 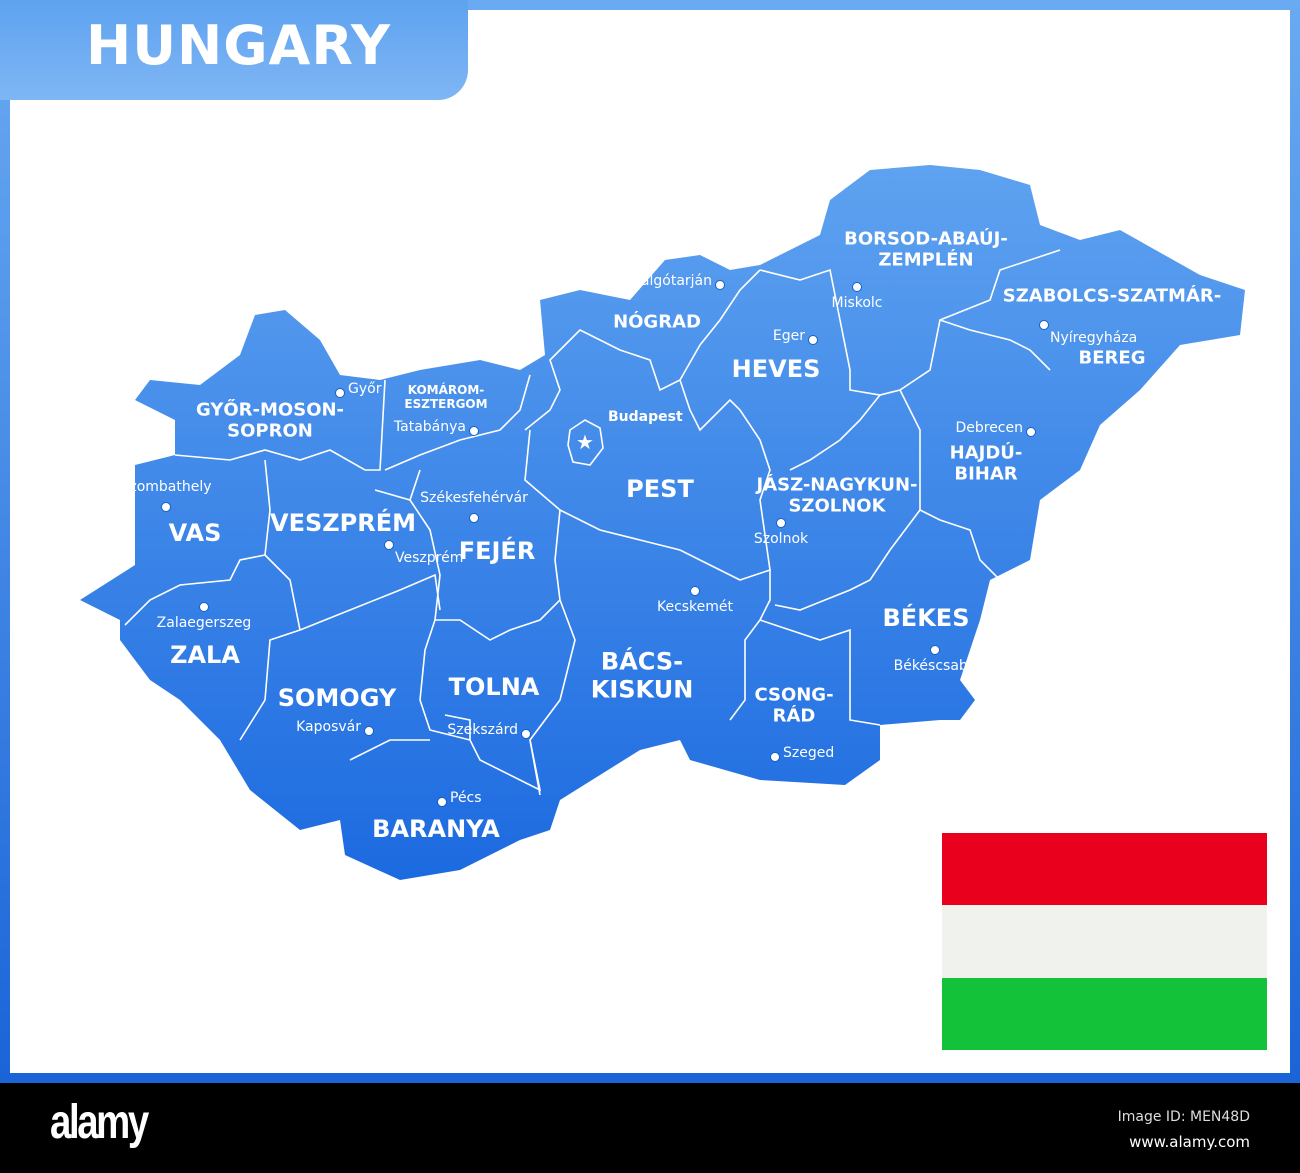 I want to click on city-label: Szeged, so click(x=809, y=753).